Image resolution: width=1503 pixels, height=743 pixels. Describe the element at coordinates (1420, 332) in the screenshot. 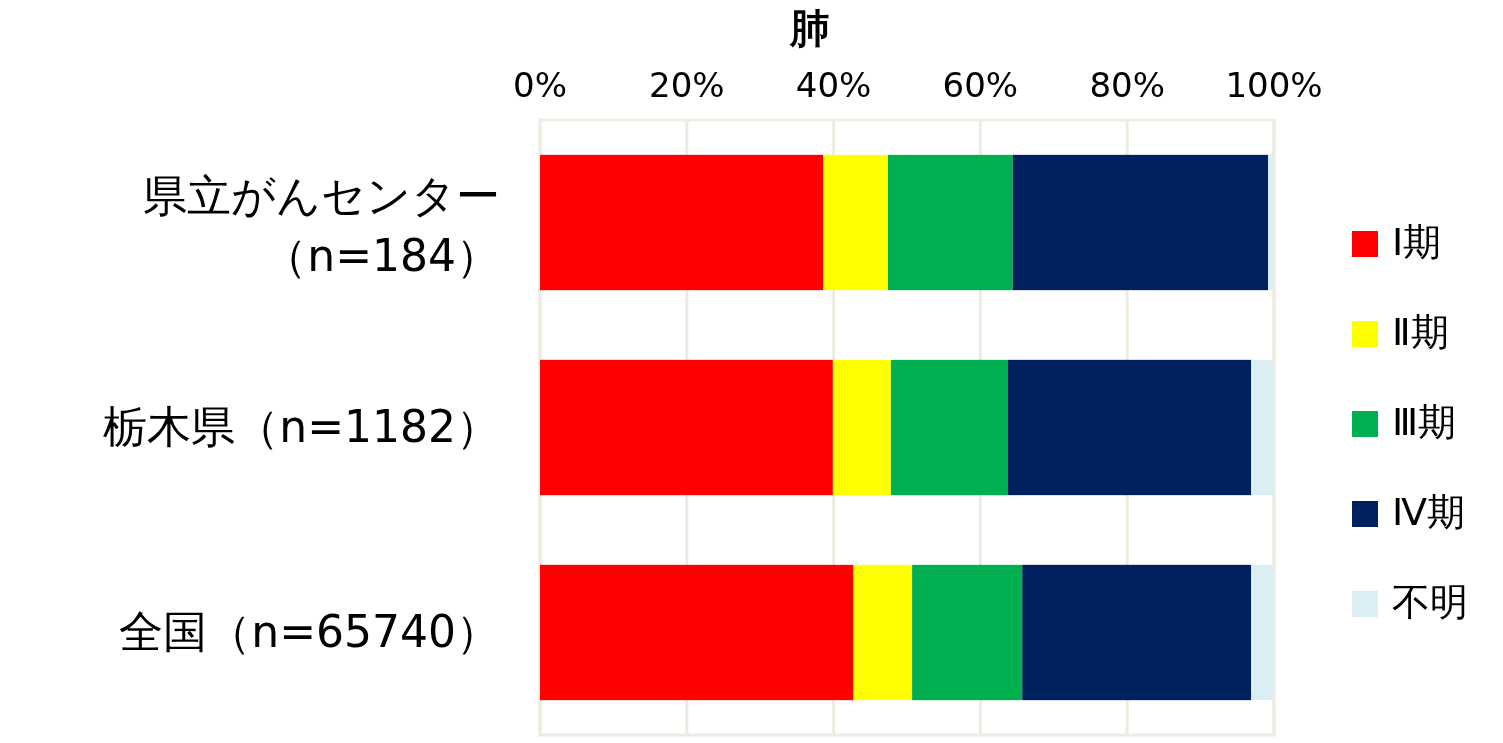

I see `legend-label: Ⅱ期` at that location.